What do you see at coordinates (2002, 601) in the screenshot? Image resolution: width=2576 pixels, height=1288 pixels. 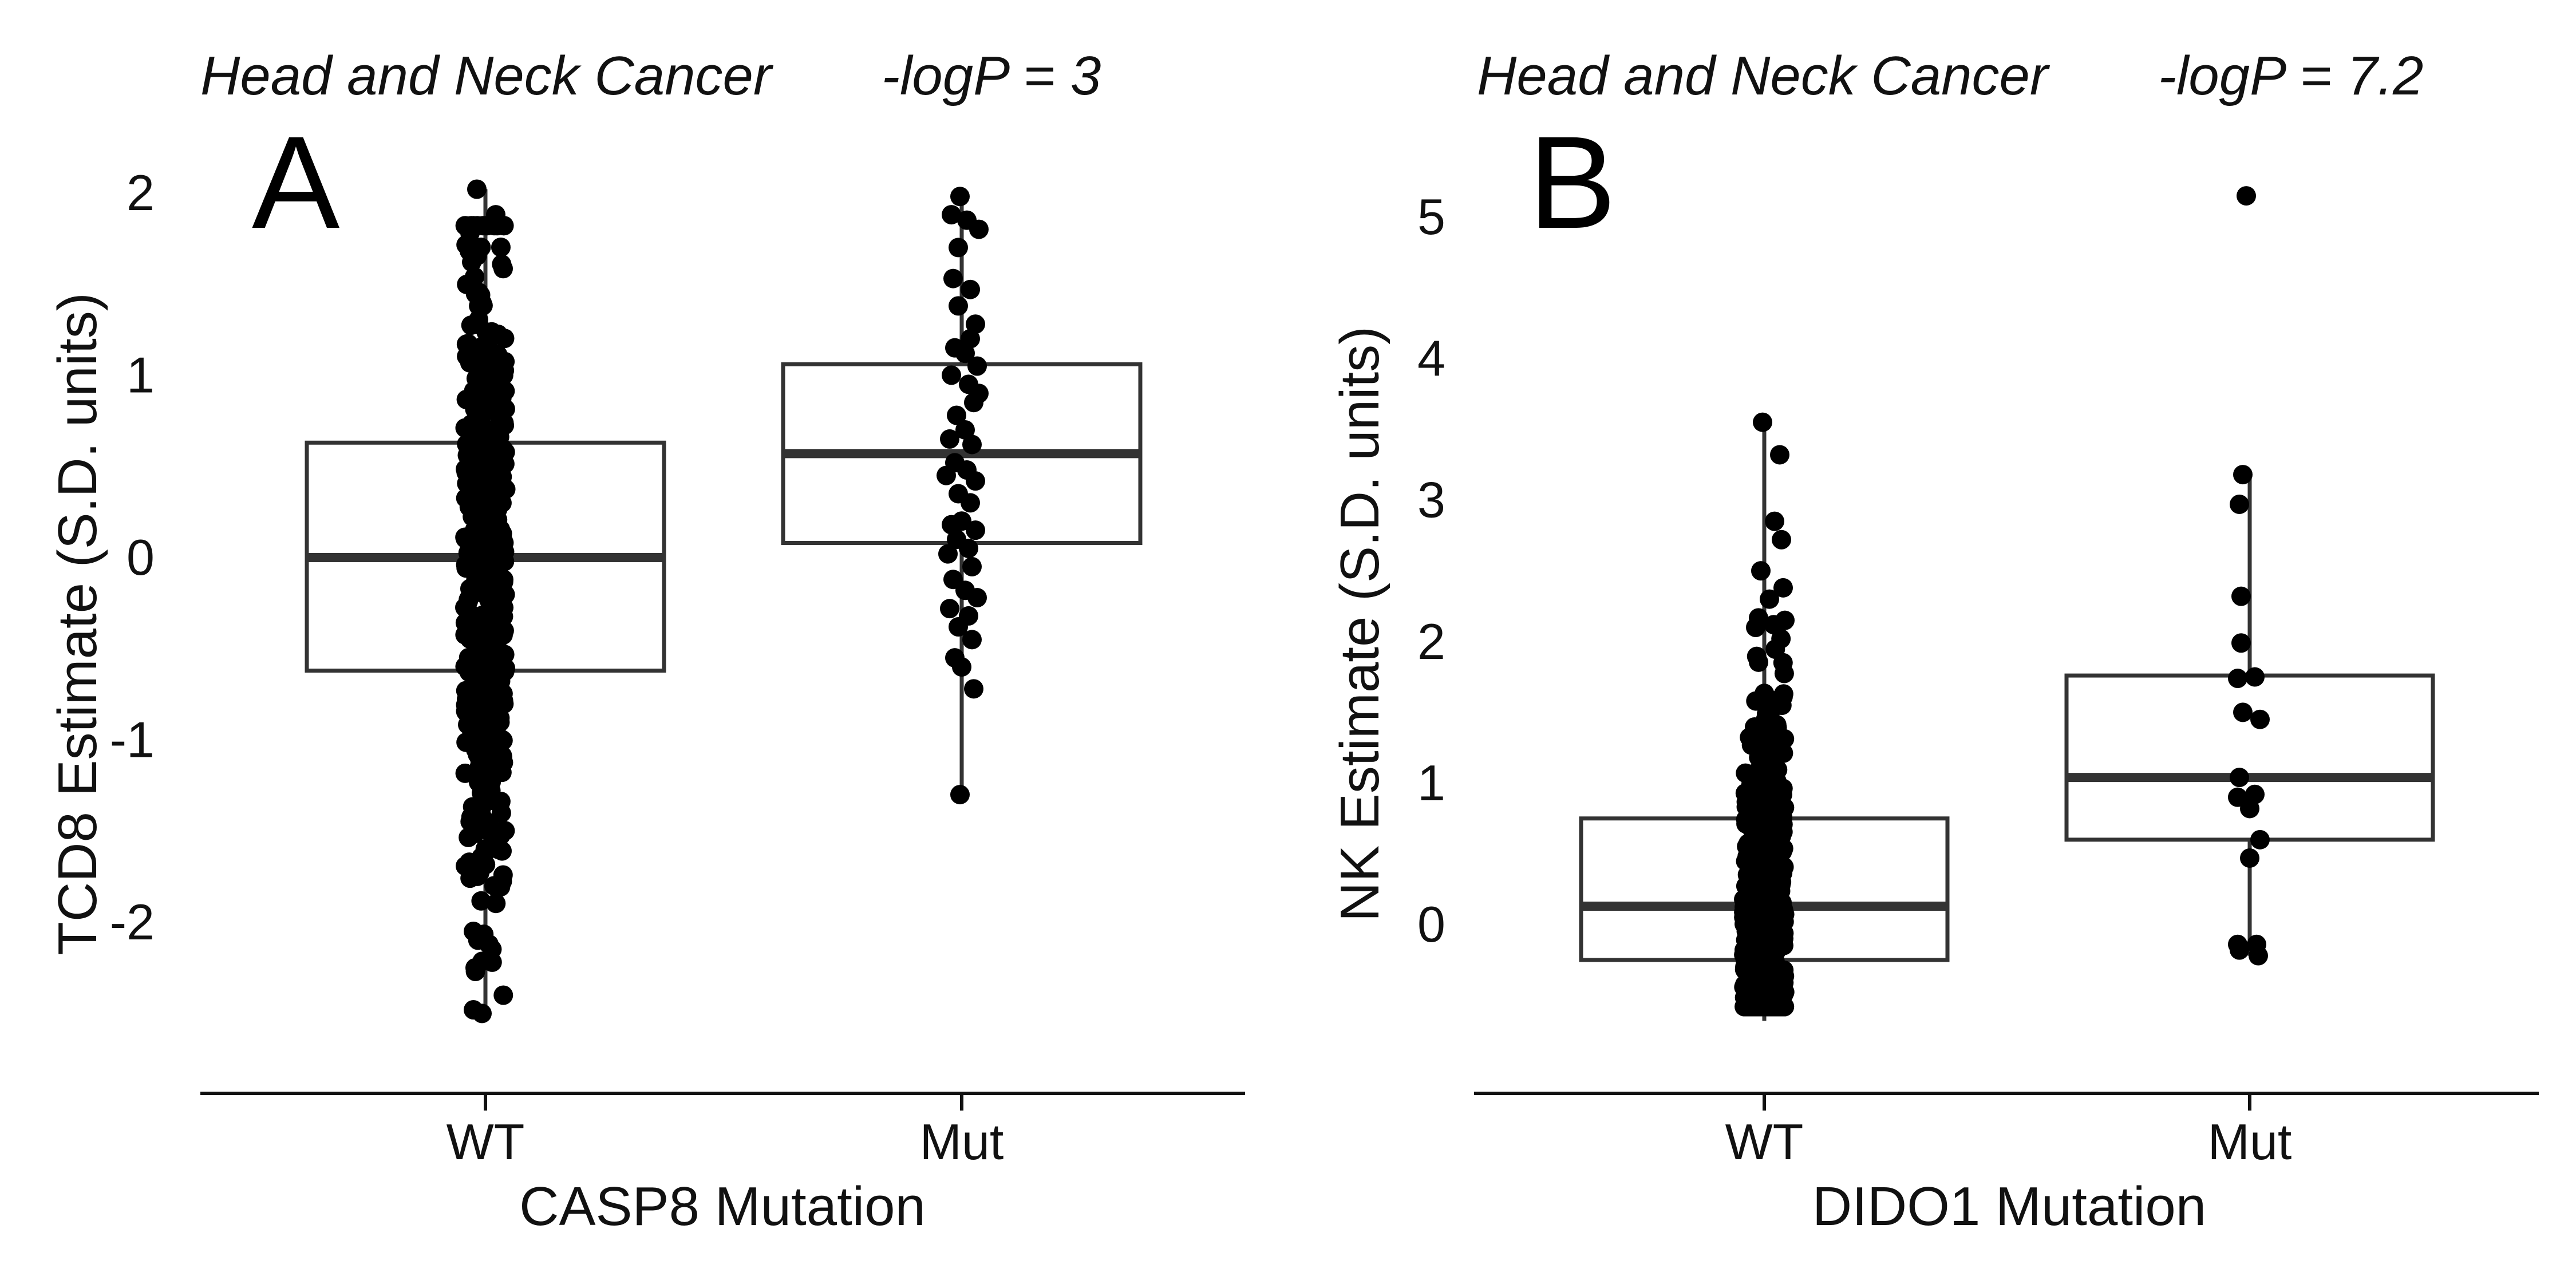 I see `point-layer` at bounding box center [2002, 601].